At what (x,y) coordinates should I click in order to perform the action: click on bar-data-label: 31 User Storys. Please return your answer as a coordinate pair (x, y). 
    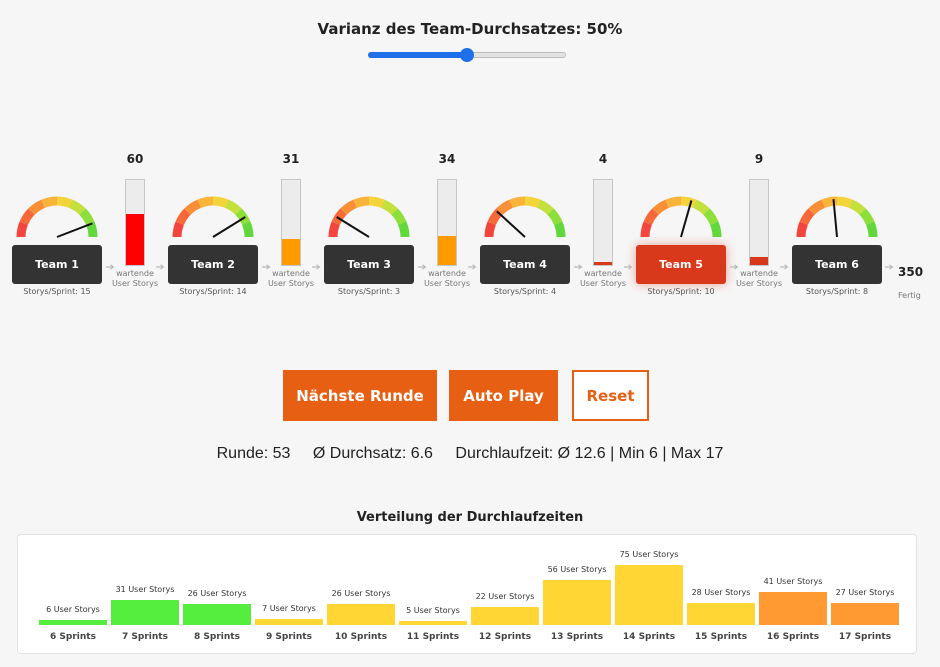
    Looking at the image, I should click on (145, 590).